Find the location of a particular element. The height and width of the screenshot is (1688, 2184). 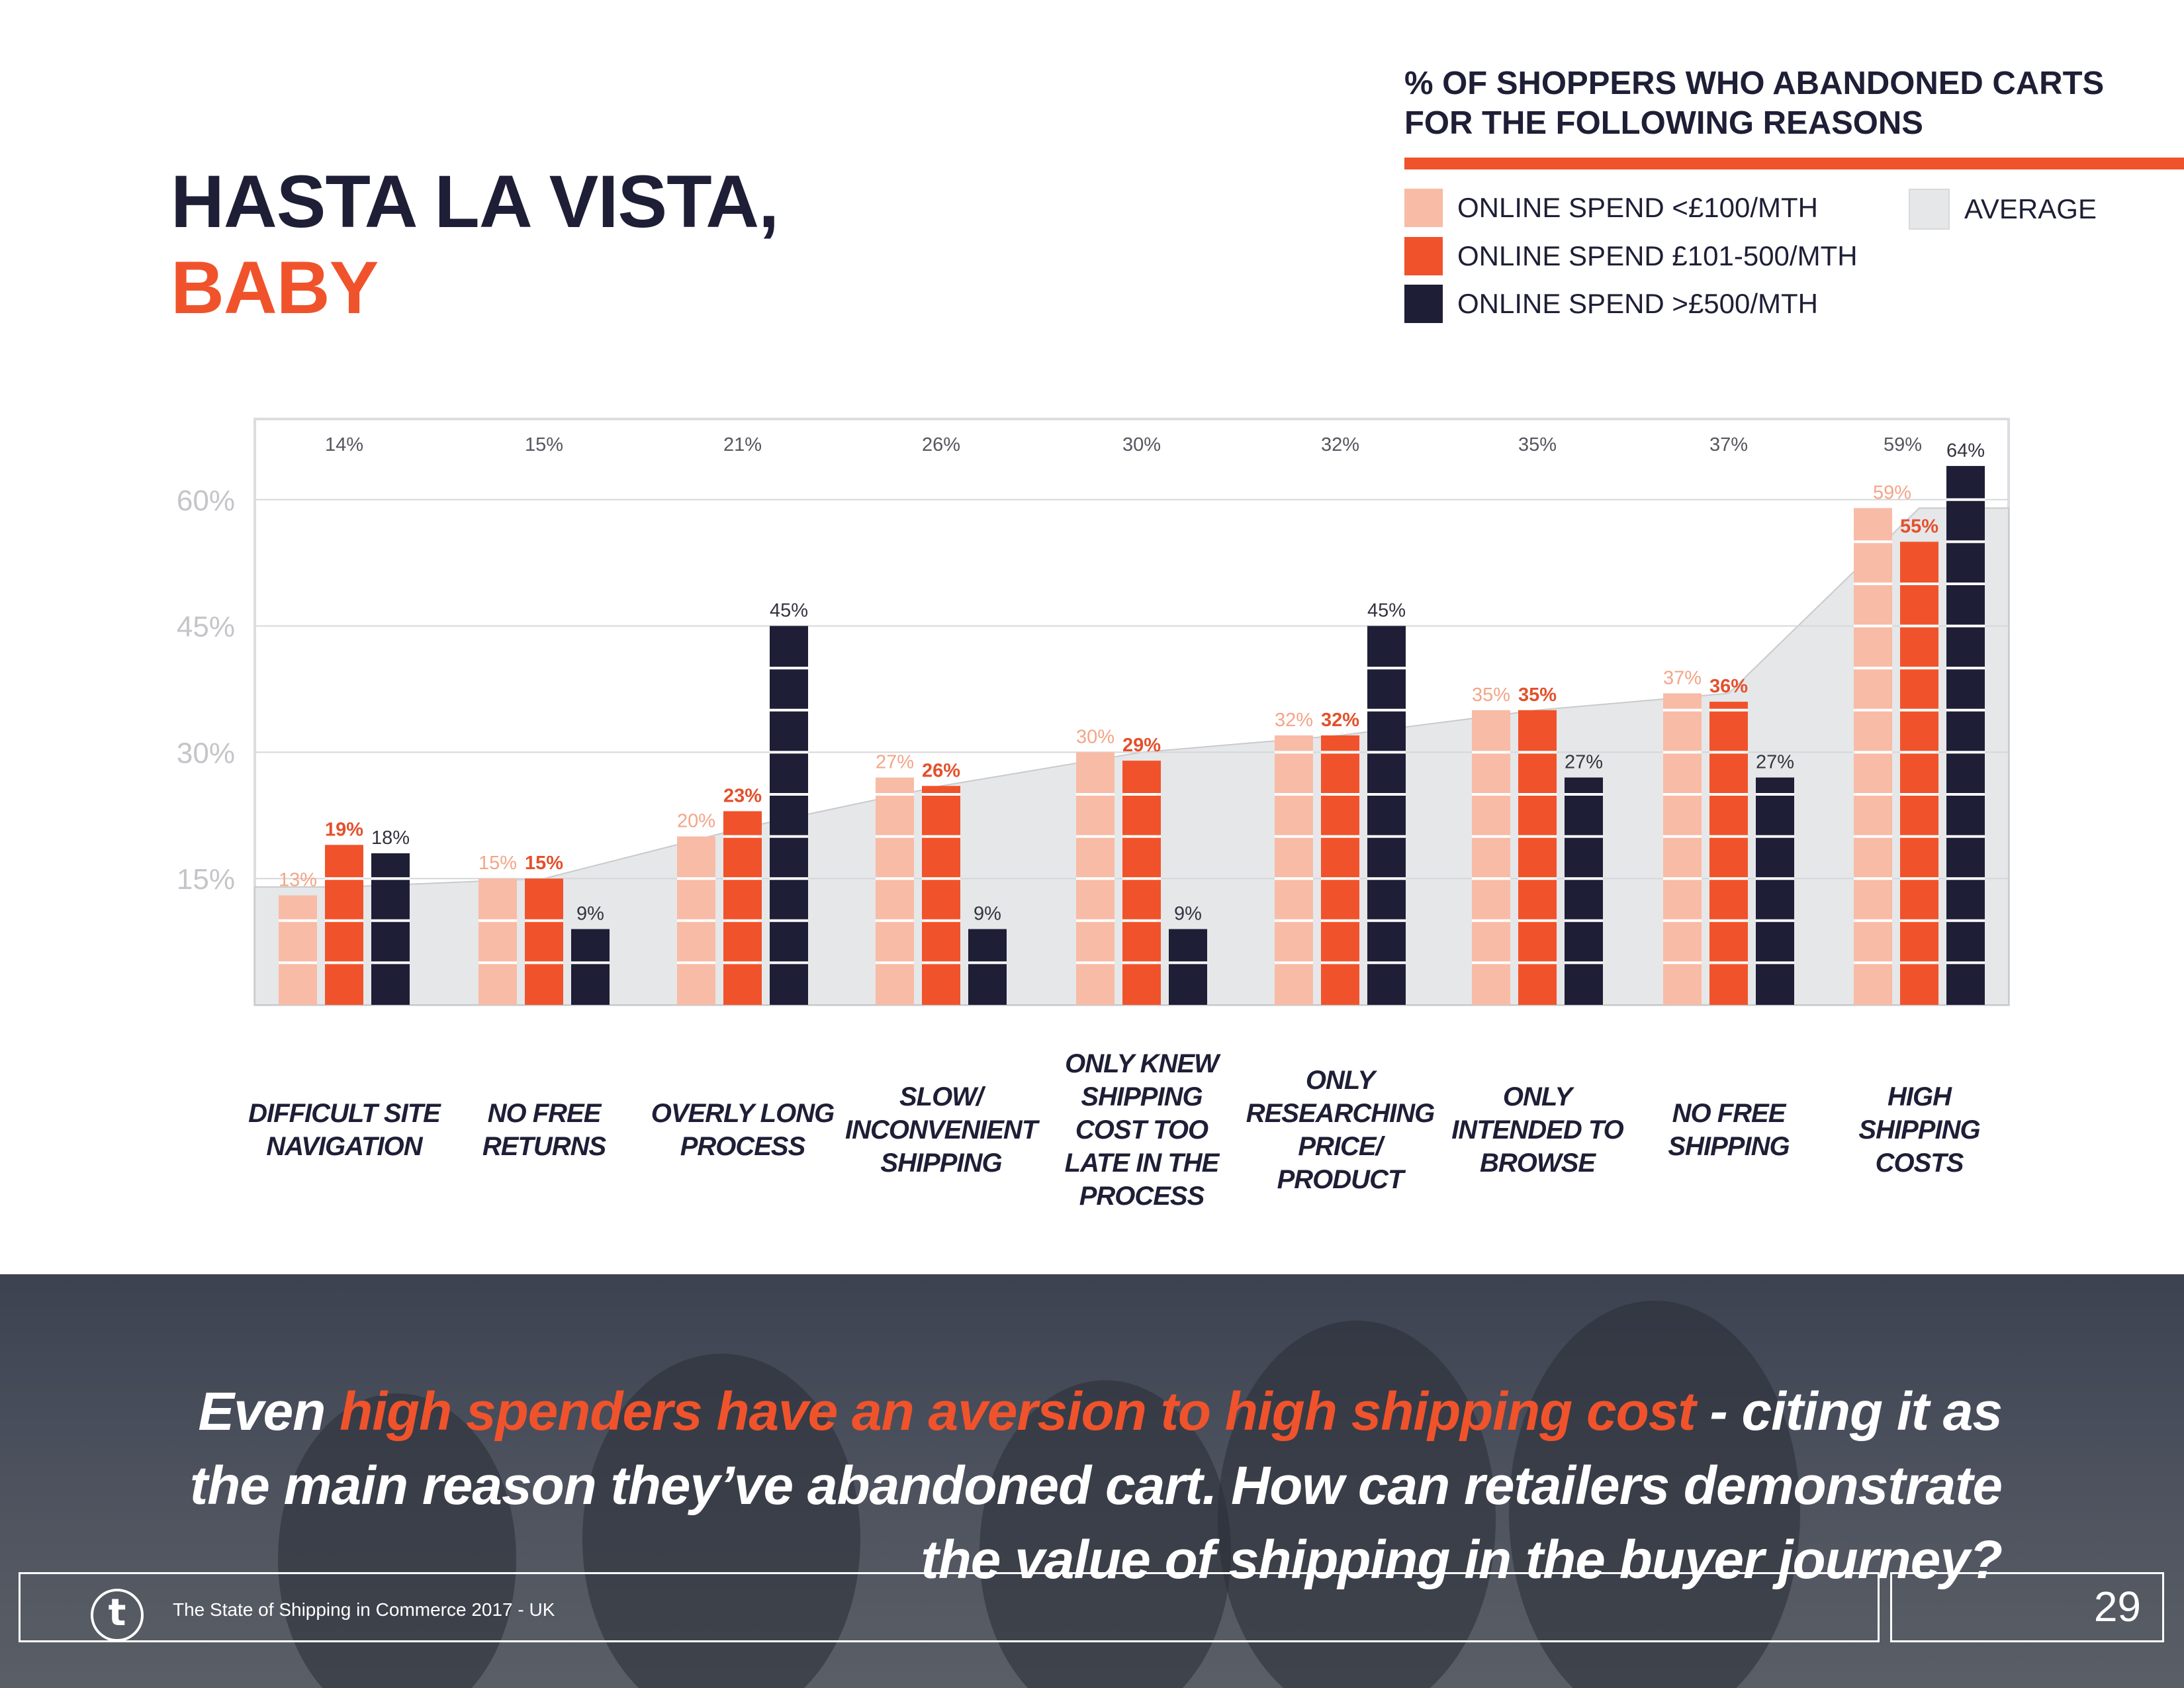

legend-swatch-high-spend is located at coordinates (1423, 304).